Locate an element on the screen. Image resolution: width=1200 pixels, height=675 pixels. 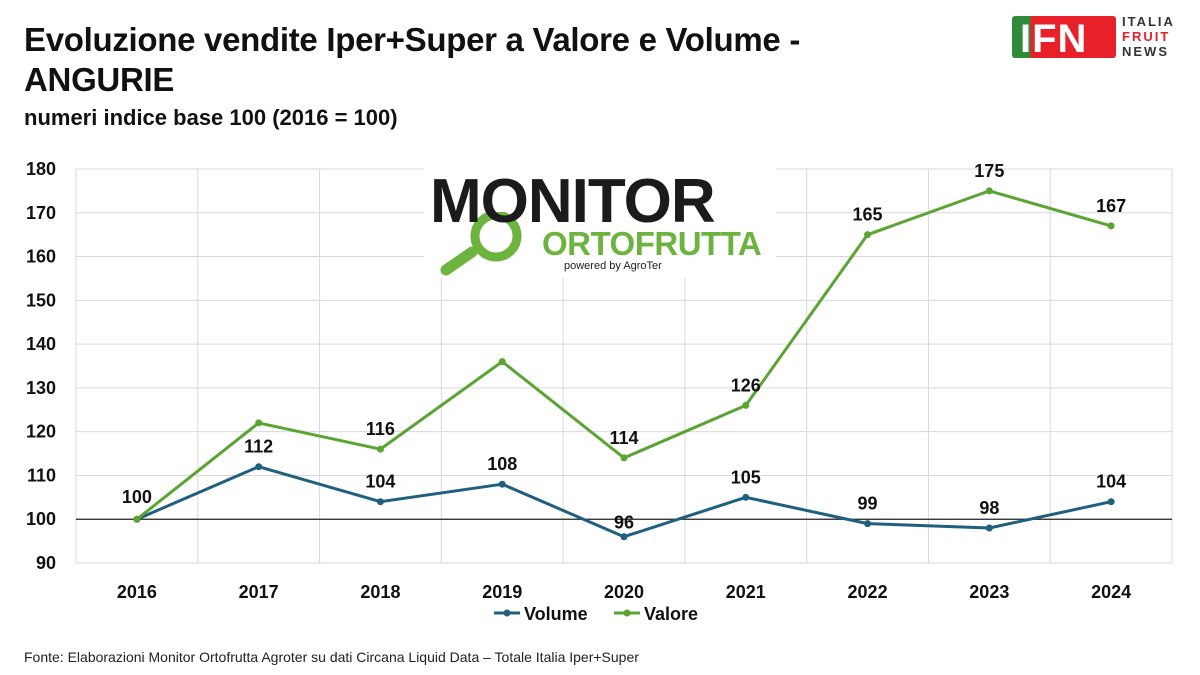
data-label-volume: 100 is located at coordinates (137, 497).